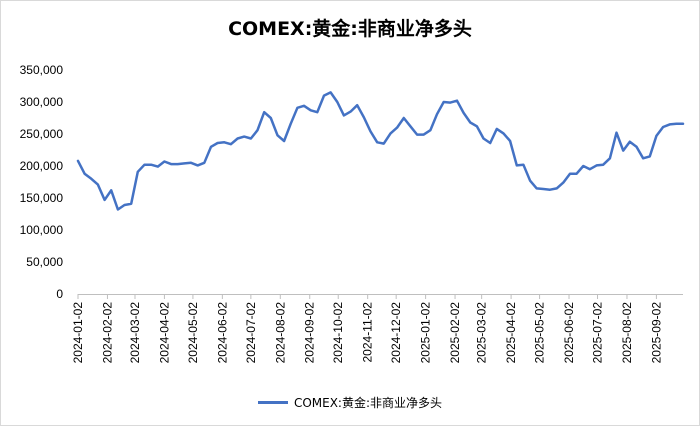 Image resolution: width=700 pixels, height=426 pixels. Describe the element at coordinates (42, 230) in the screenshot. I see `y-tick-label: 100,000` at that location.